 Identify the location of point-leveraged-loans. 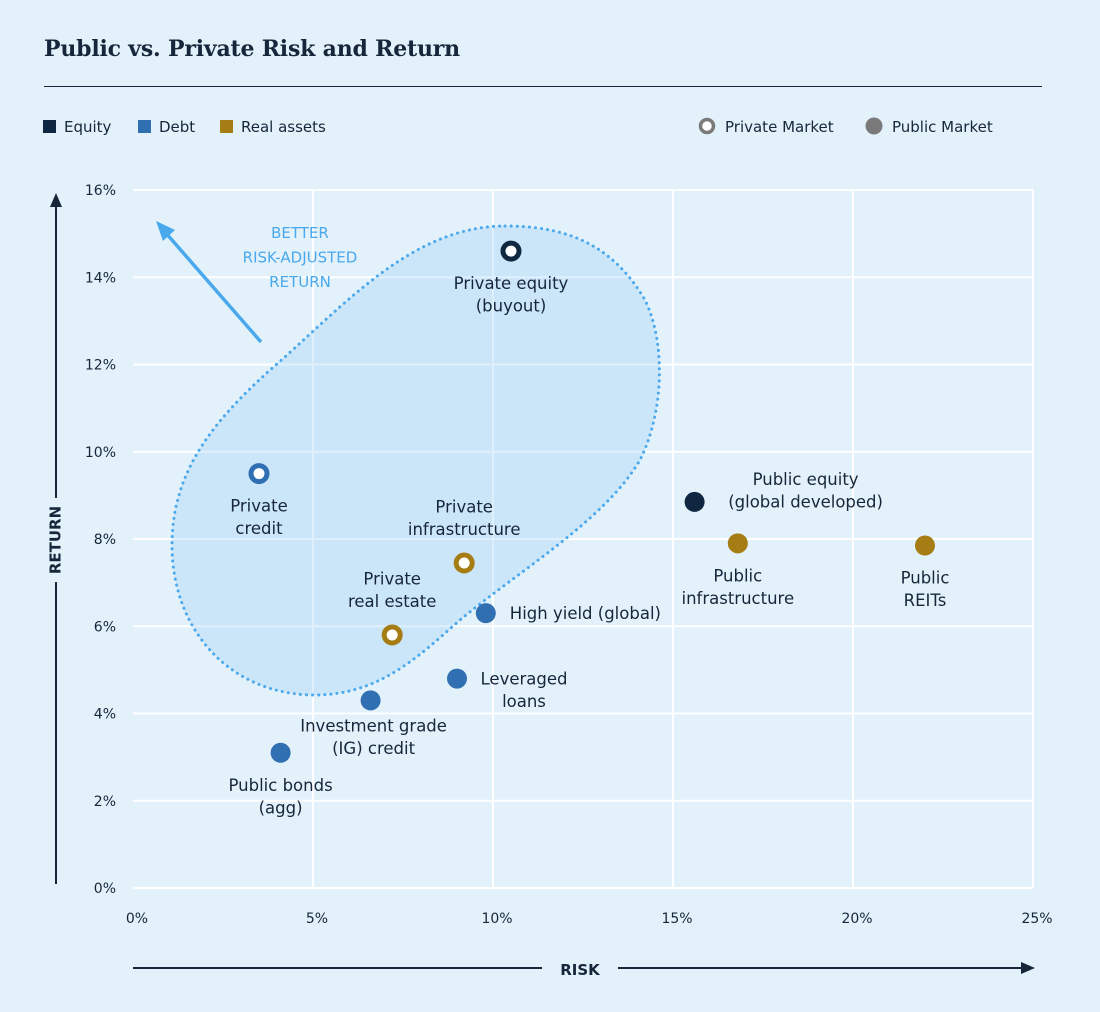
(457, 678).